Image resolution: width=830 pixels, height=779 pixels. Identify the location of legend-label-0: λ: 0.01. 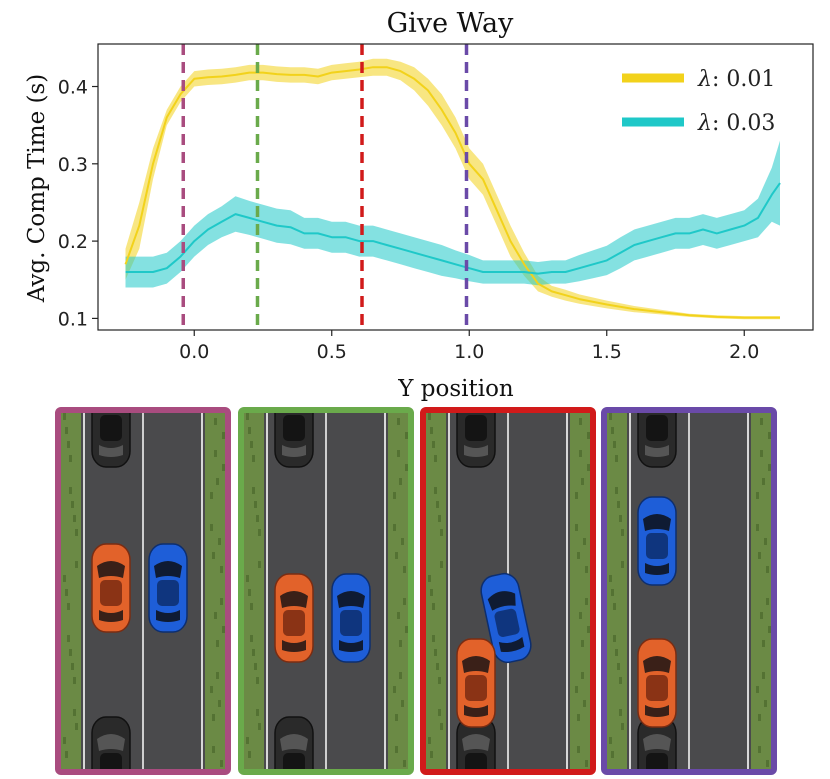
(736, 79).